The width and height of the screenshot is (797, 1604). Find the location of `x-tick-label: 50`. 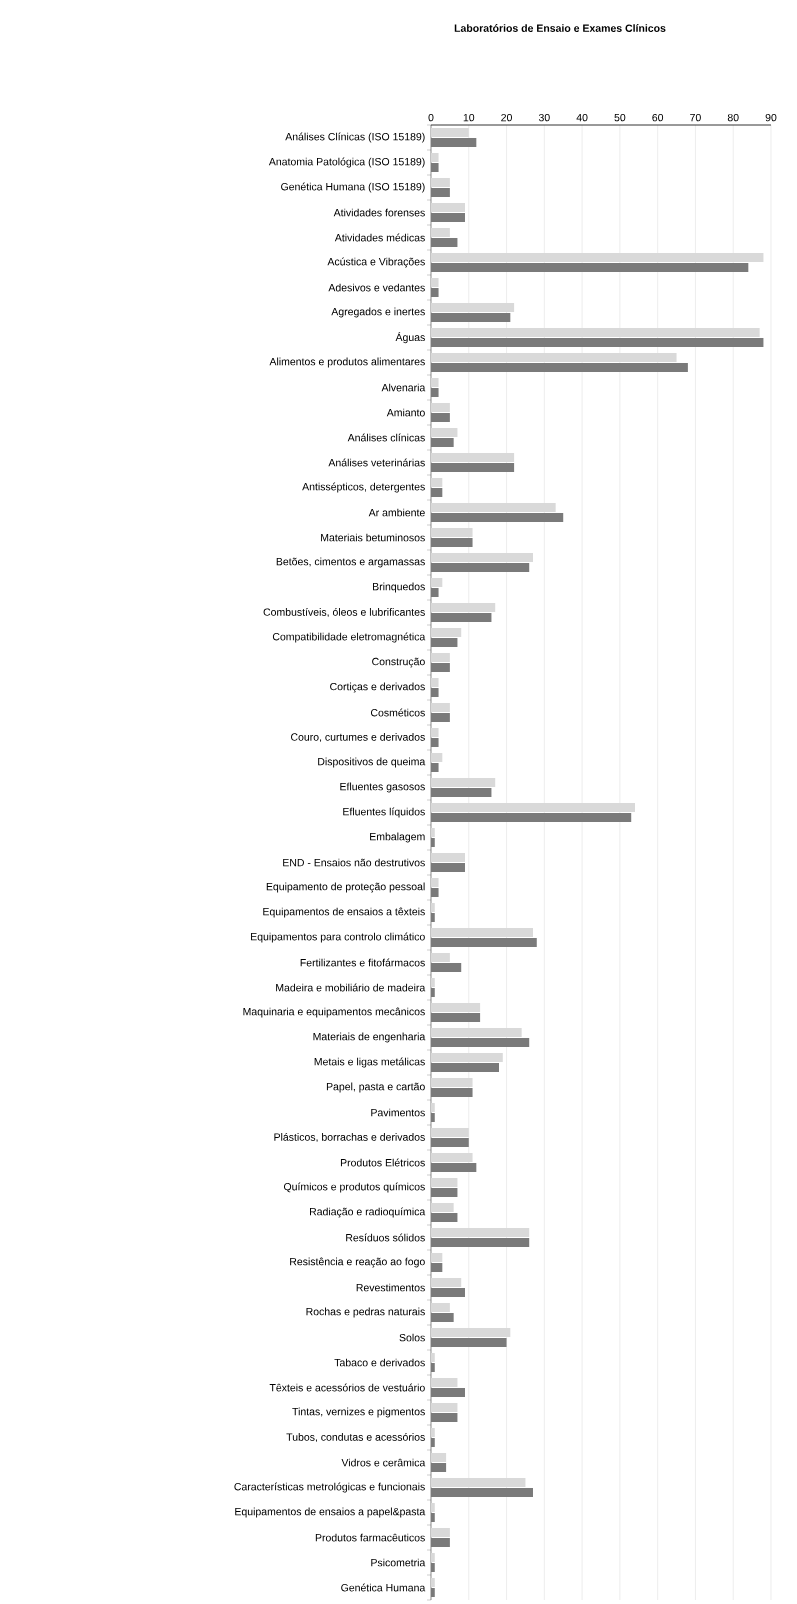

x-tick-label: 50 is located at coordinates (620, 117).